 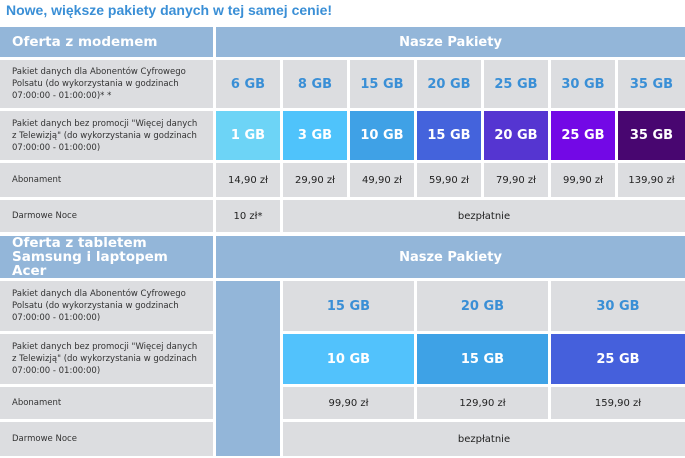 I want to click on blank-column, so click(x=248, y=368).